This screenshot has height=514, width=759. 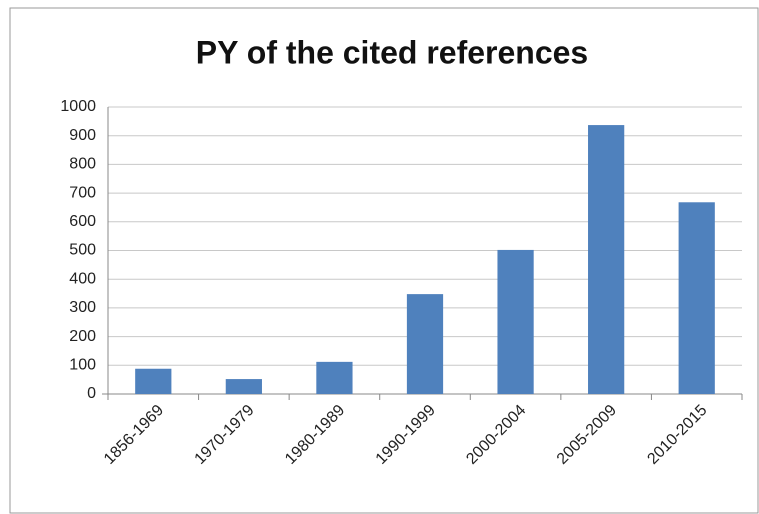 I want to click on y-tick-label: 1000, so click(x=78, y=106).